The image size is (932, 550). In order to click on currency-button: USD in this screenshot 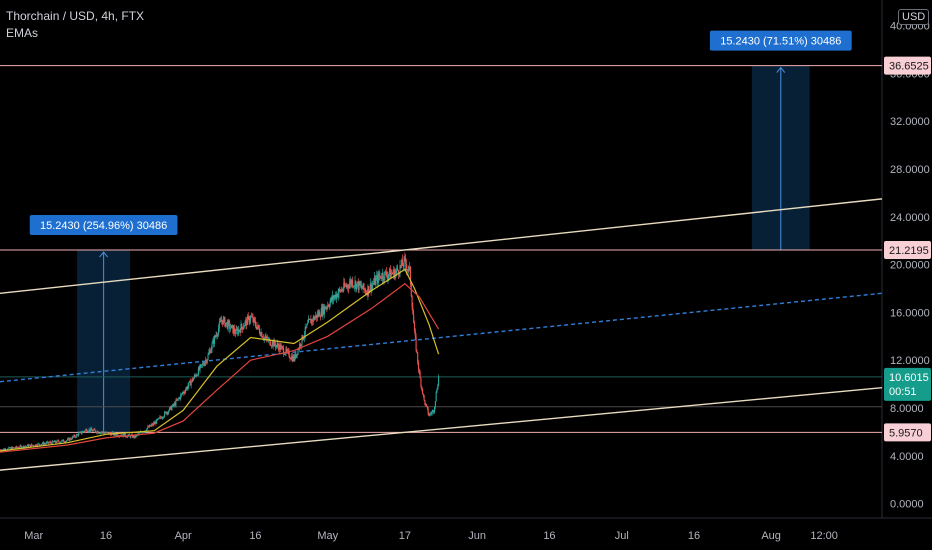, I will do `click(914, 17)`.